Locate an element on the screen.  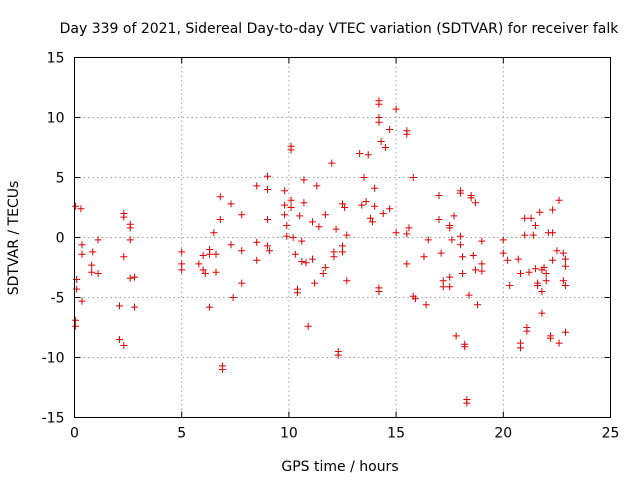
y-tick-label: 0 is located at coordinates (60, 239).